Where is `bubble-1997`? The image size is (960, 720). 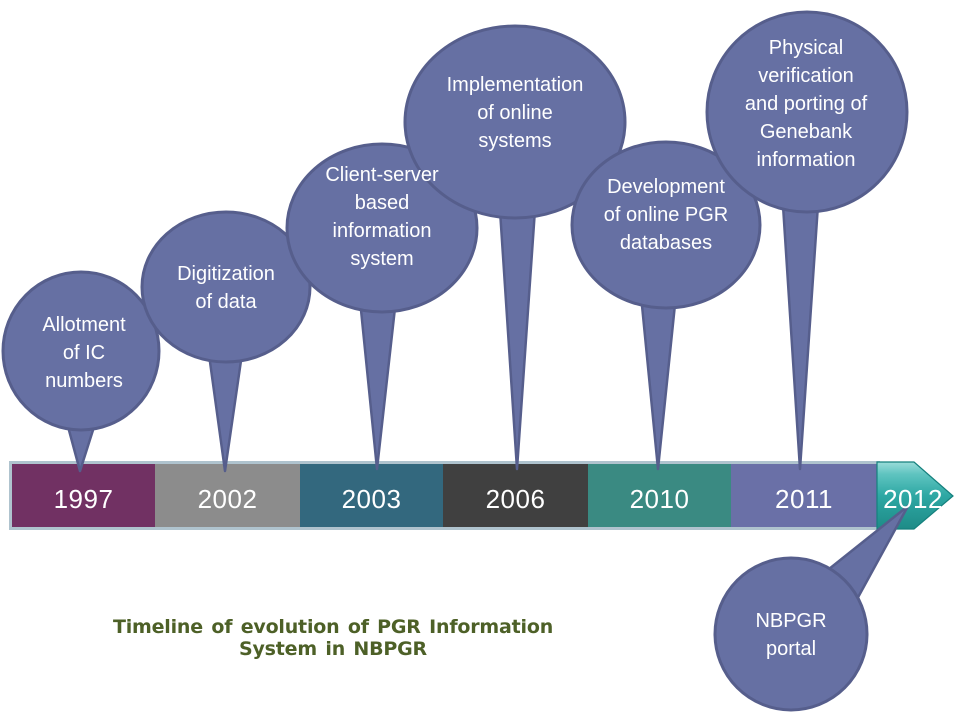
bubble-1997 is located at coordinates (81, 351).